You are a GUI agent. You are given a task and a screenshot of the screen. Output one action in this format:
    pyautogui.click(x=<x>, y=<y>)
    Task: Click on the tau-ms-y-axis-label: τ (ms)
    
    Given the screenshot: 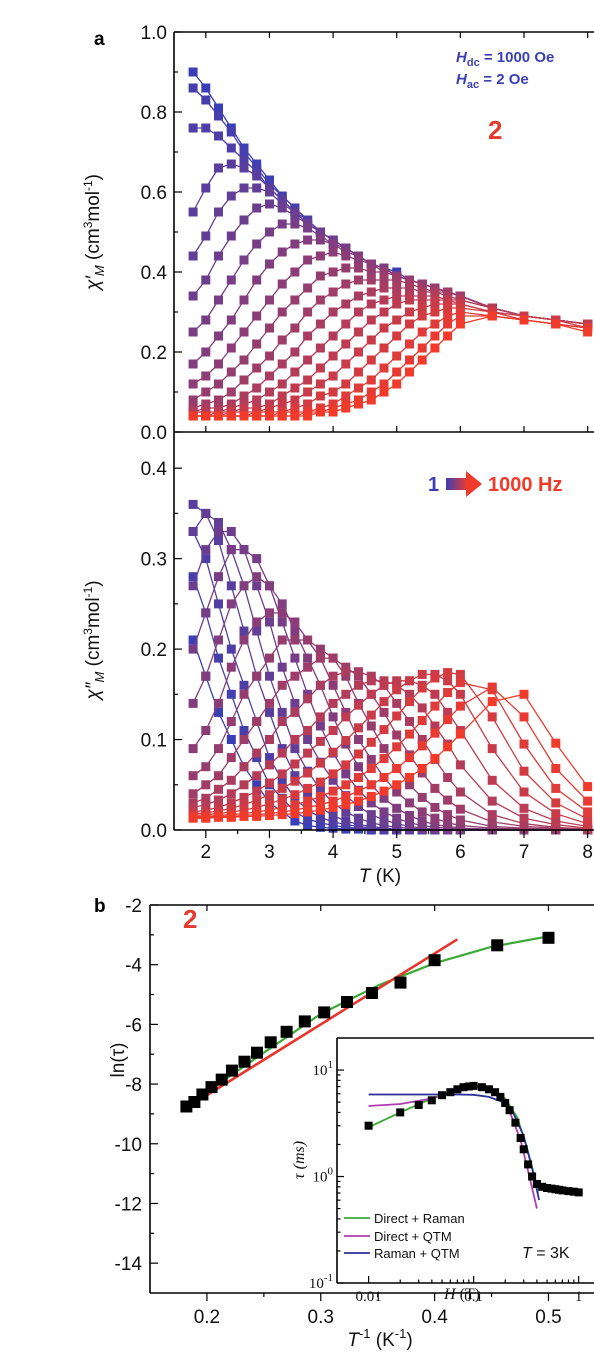 What is the action you would take?
    pyautogui.click(x=299, y=1160)
    